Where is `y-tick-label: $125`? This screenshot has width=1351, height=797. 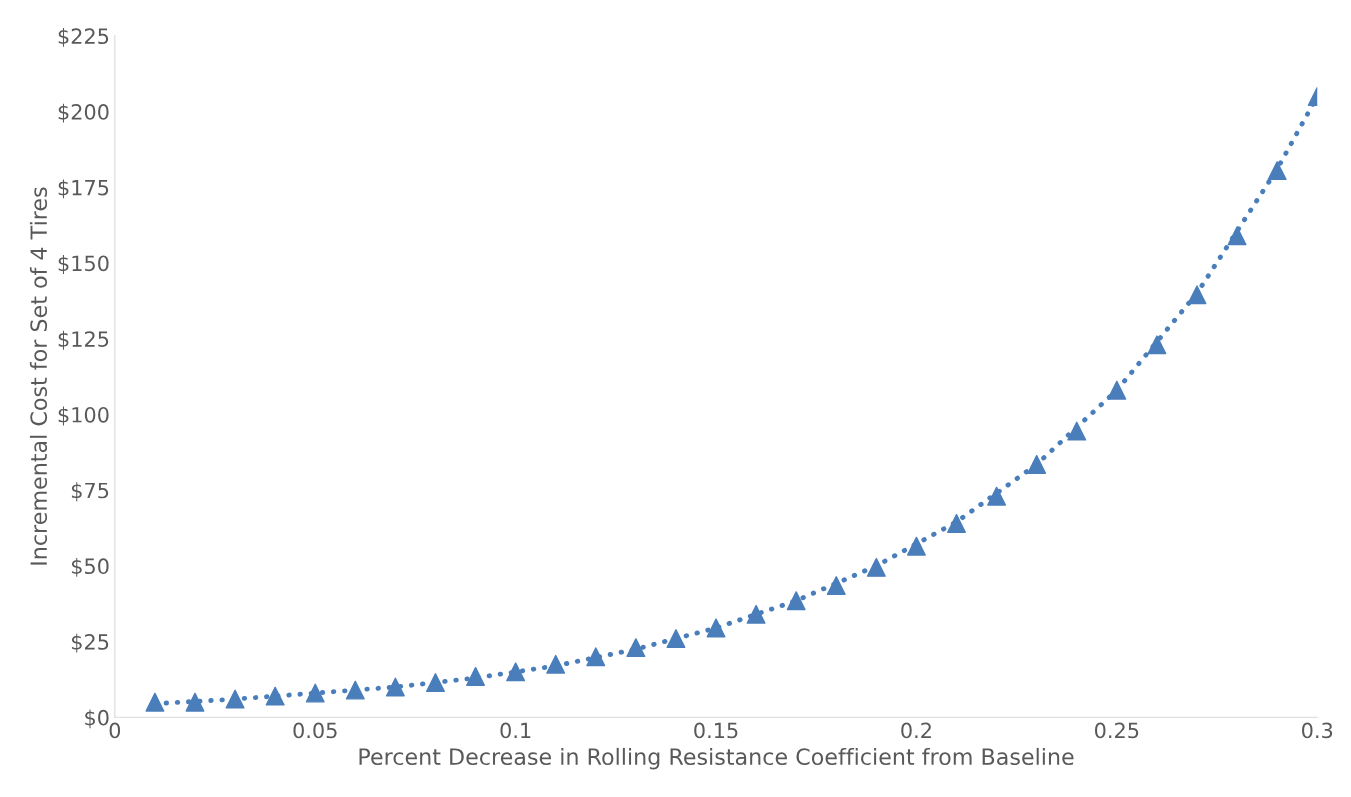
y-tick-label: $125 is located at coordinates (83, 340).